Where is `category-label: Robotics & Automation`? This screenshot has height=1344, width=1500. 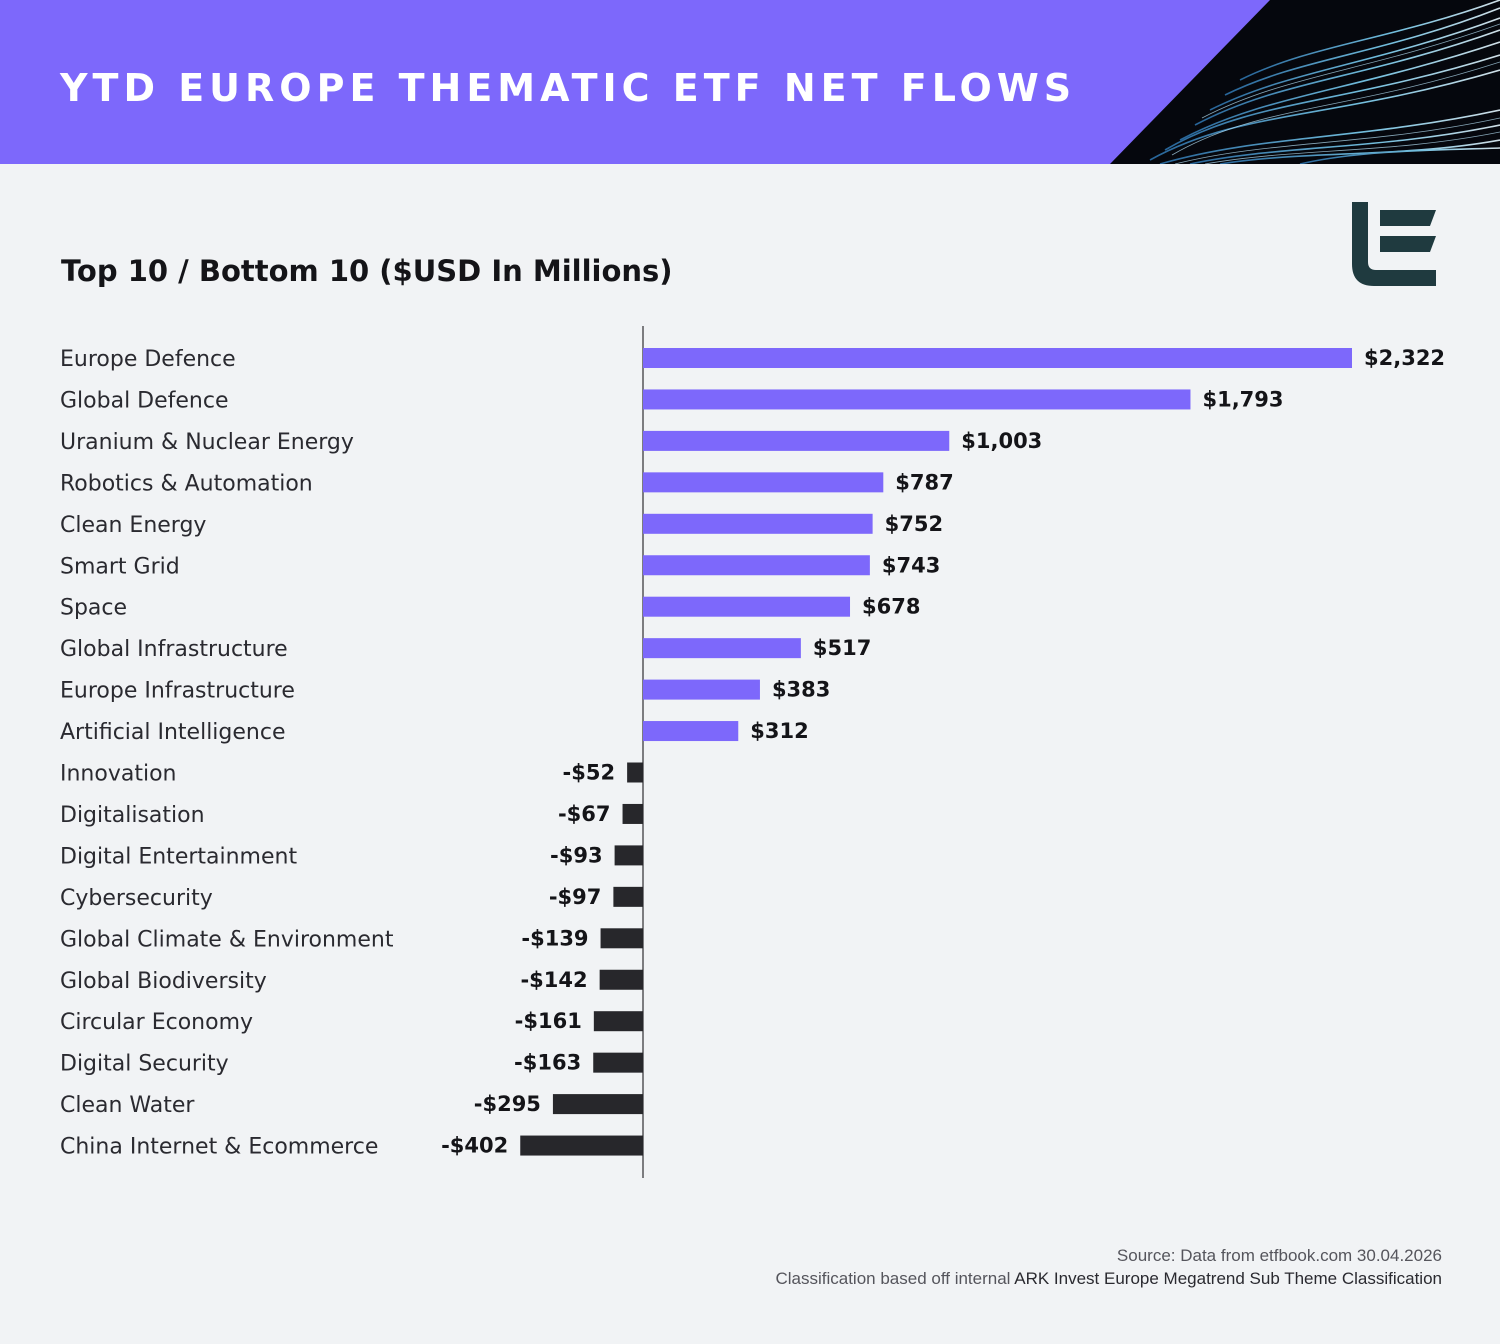
category-label: Robotics & Automation is located at coordinates (186, 483).